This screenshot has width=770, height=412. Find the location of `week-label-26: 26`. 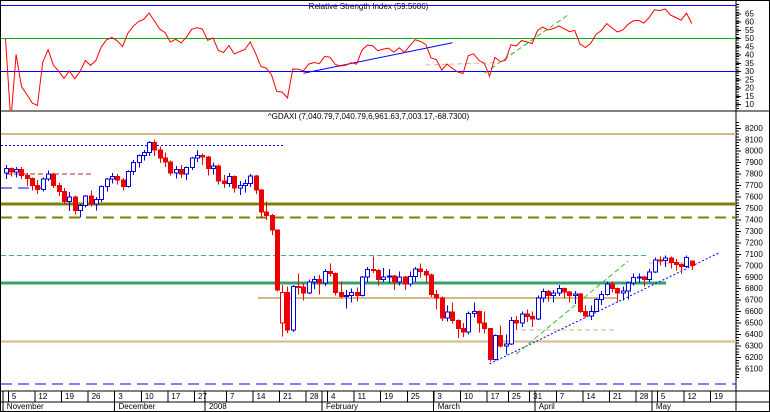

week-label-26: 26 is located at coordinates (96, 396).